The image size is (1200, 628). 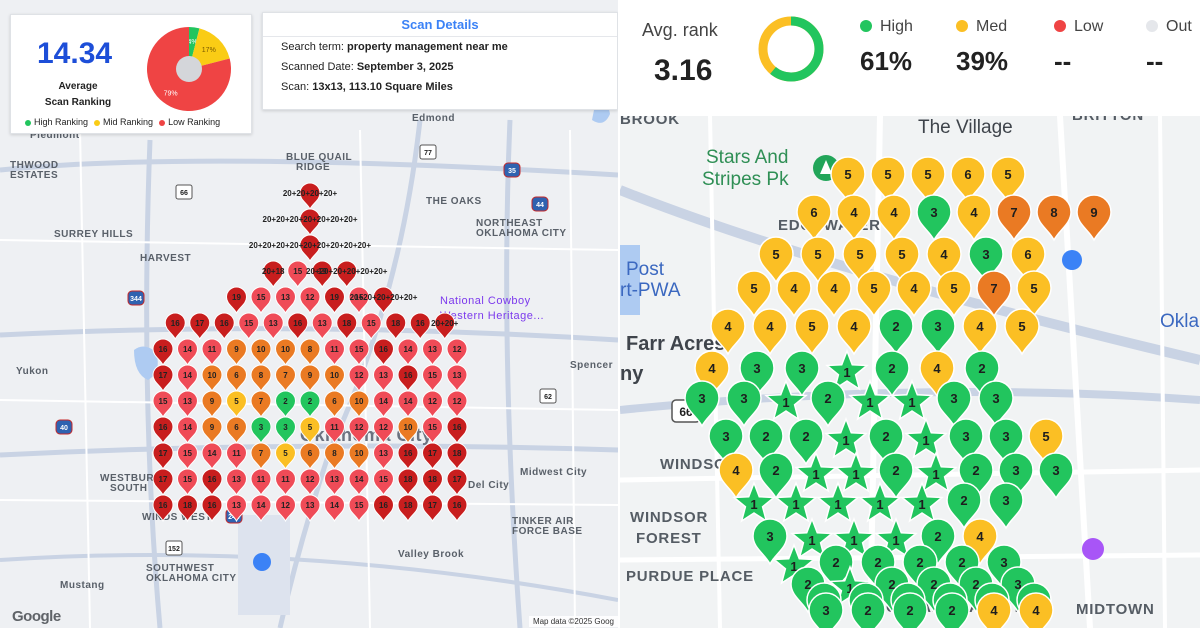 I want to click on rank-pin: 20+20+20+20+20+20+20+20+20+, so click(x=310, y=248).